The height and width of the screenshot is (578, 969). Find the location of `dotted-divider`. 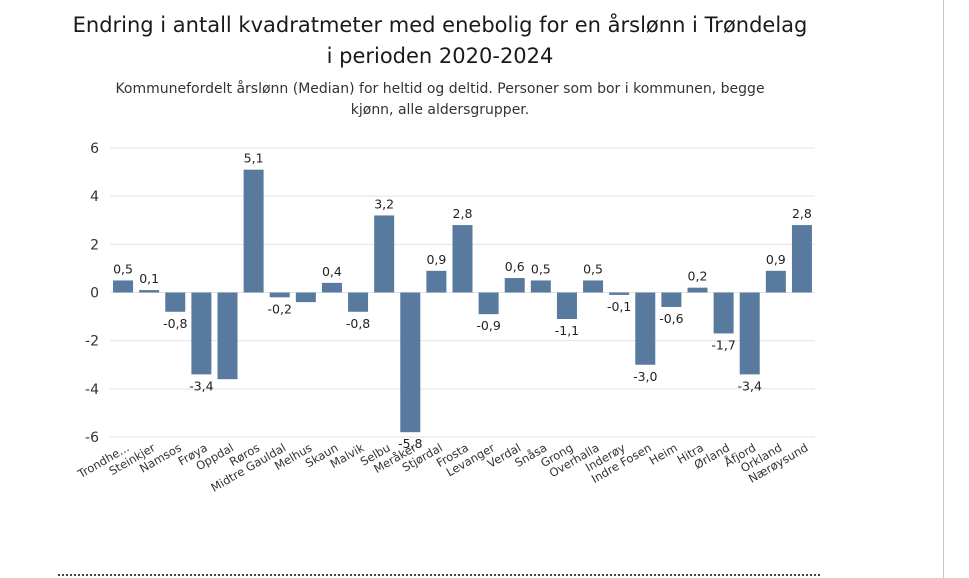

dotted-divider is located at coordinates (439, 575).